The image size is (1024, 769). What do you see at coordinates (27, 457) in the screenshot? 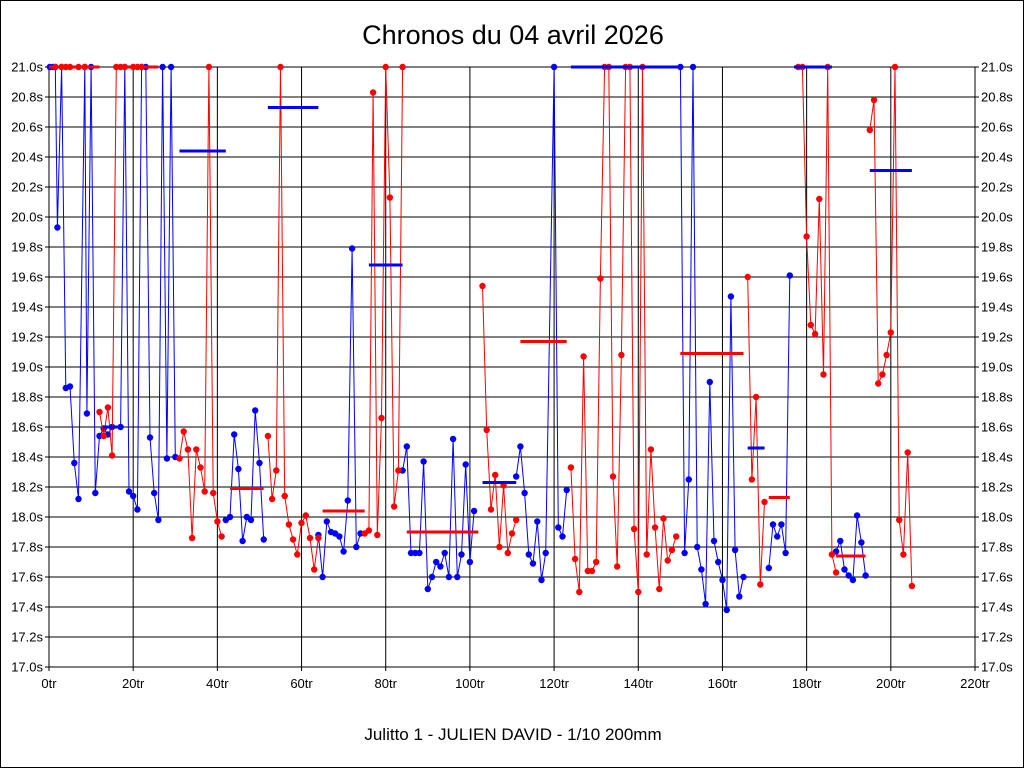
I see `y-tick-label-left: 18.4s` at bounding box center [27, 457].